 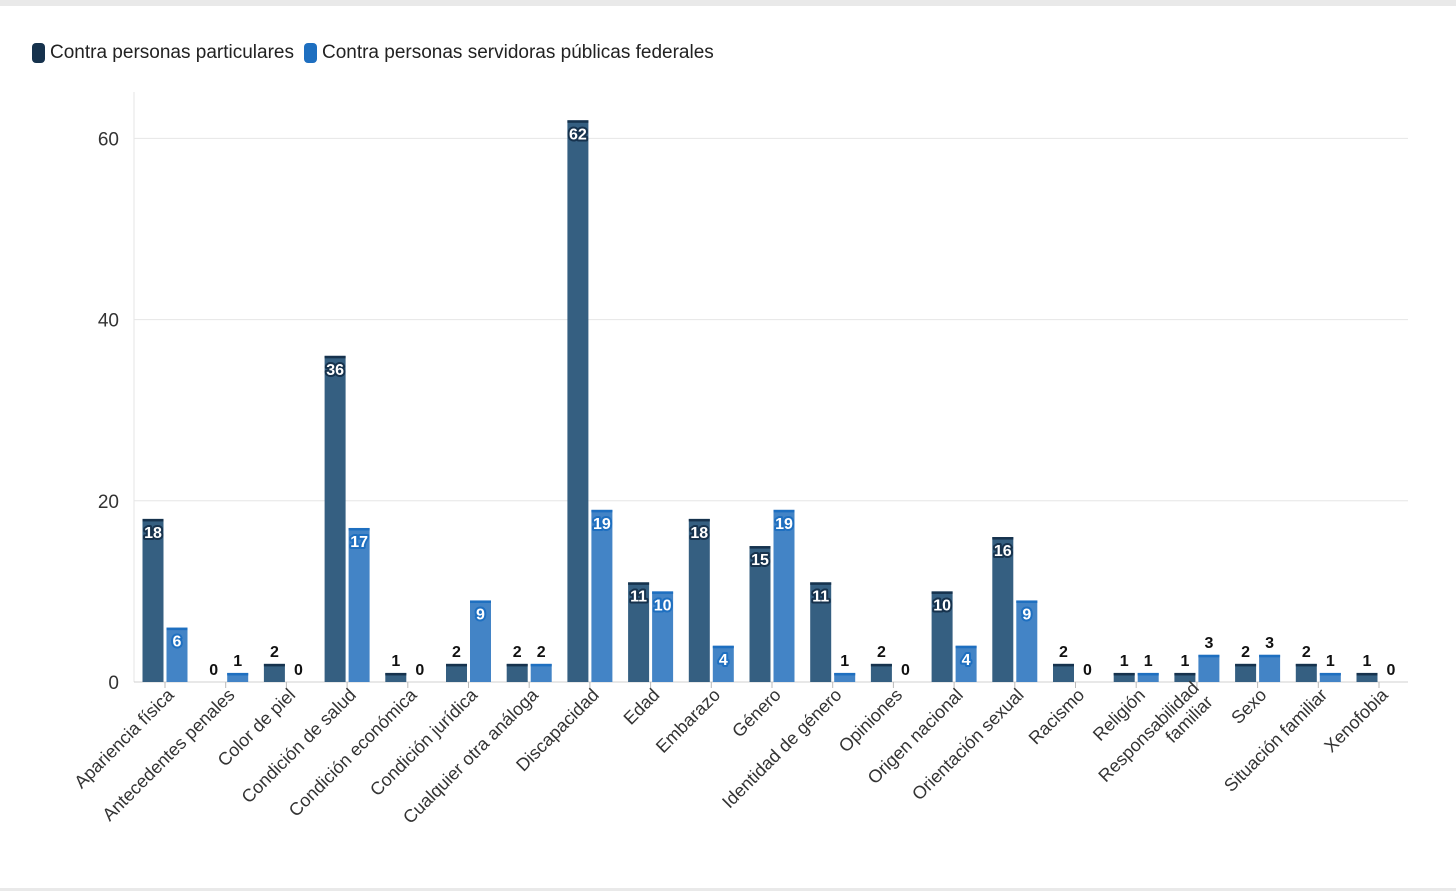 What do you see at coordinates (1003, 551) in the screenshot?
I see `data-label: 16` at bounding box center [1003, 551].